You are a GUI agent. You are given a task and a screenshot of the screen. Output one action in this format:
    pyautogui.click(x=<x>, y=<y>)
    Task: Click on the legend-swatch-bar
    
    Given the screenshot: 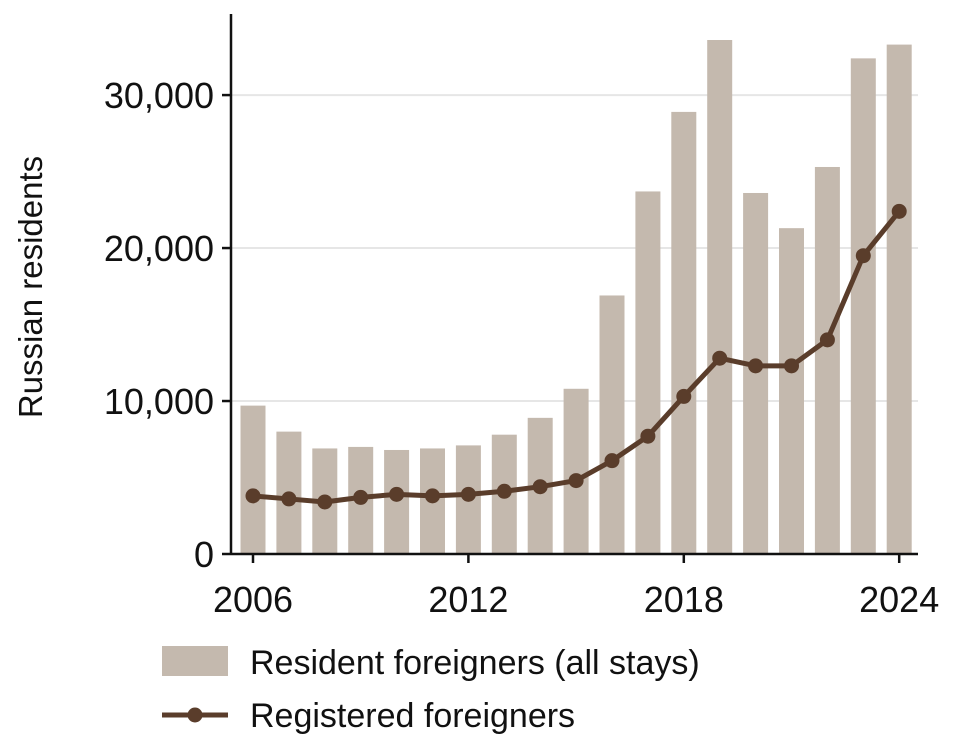 What is the action you would take?
    pyautogui.click(x=195, y=661)
    